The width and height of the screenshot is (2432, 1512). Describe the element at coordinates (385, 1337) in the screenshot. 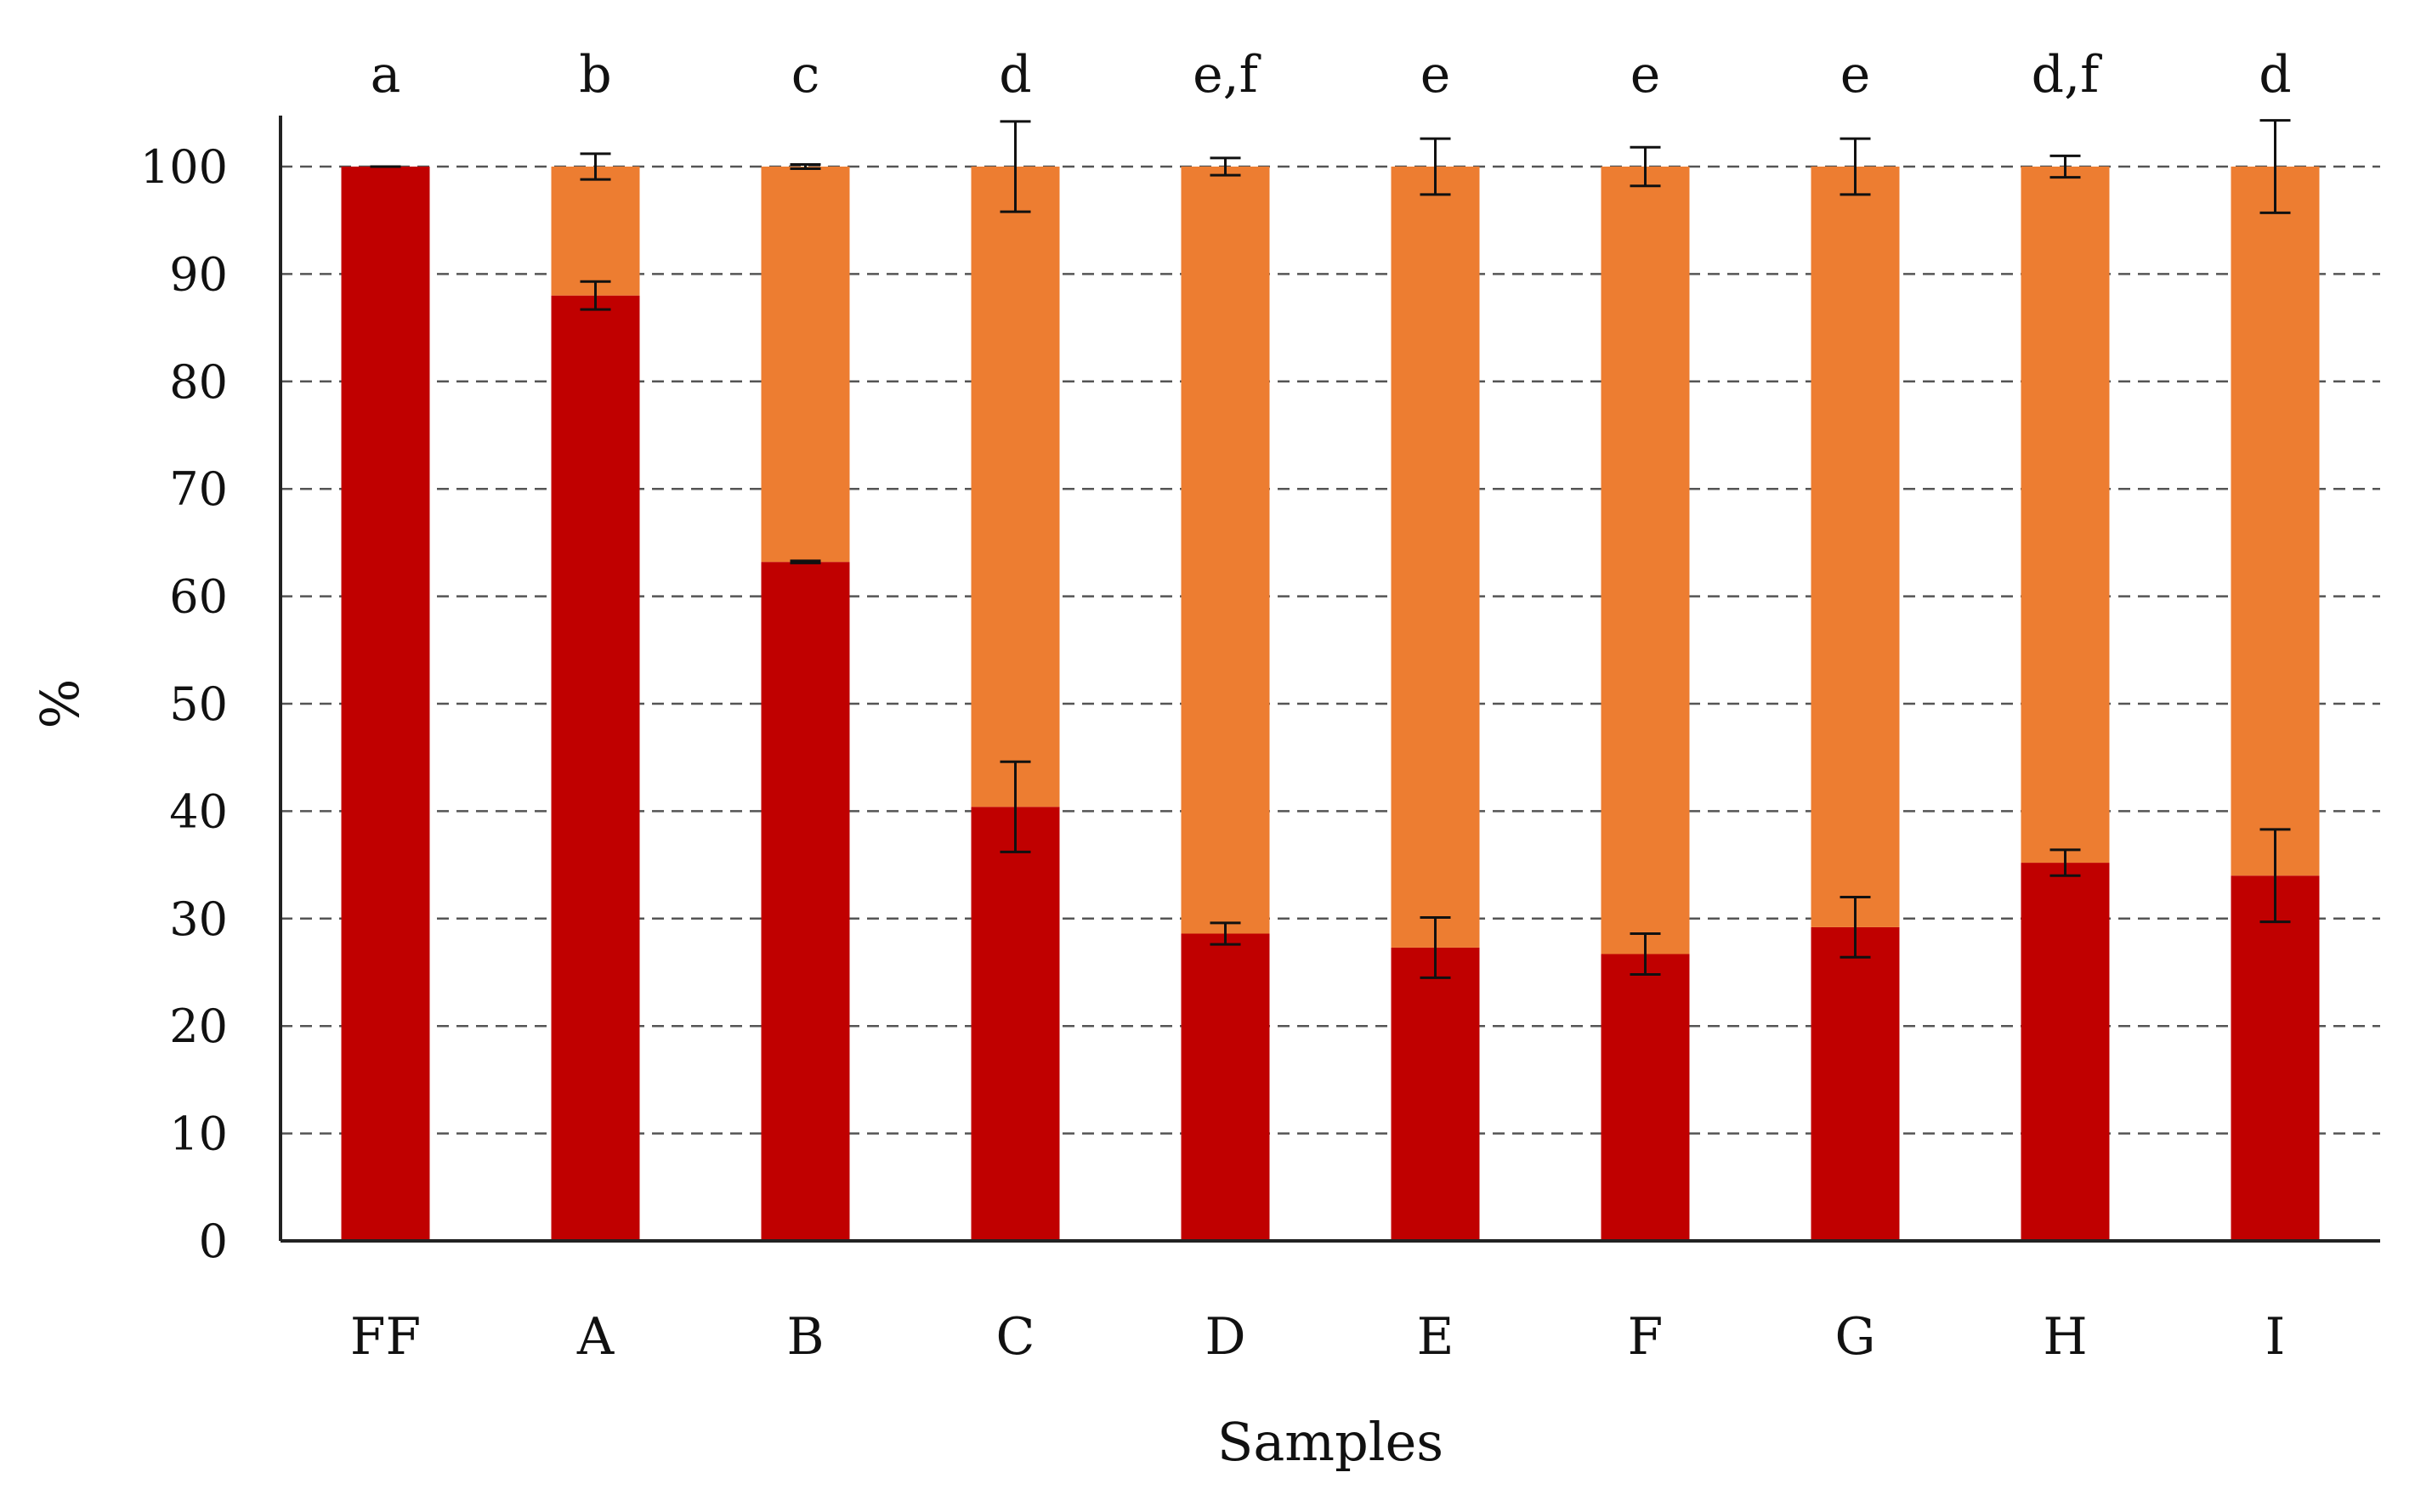

I see `x-tick-label: FF` at that location.